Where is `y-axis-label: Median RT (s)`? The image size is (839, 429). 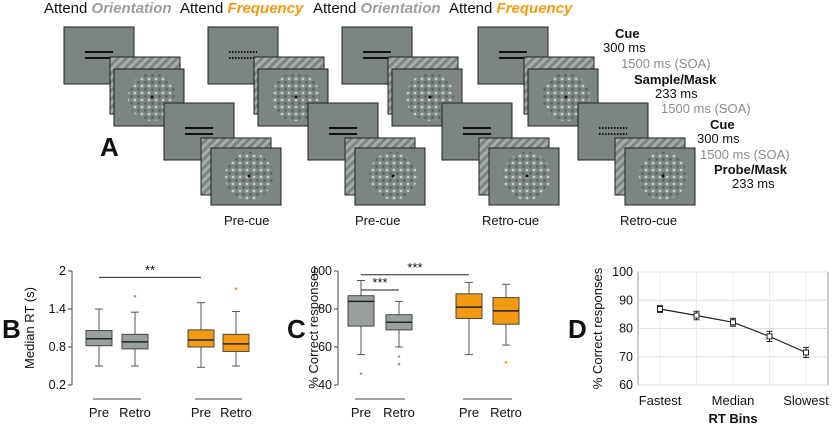 y-axis-label: Median RT (s) is located at coordinates (29, 328).